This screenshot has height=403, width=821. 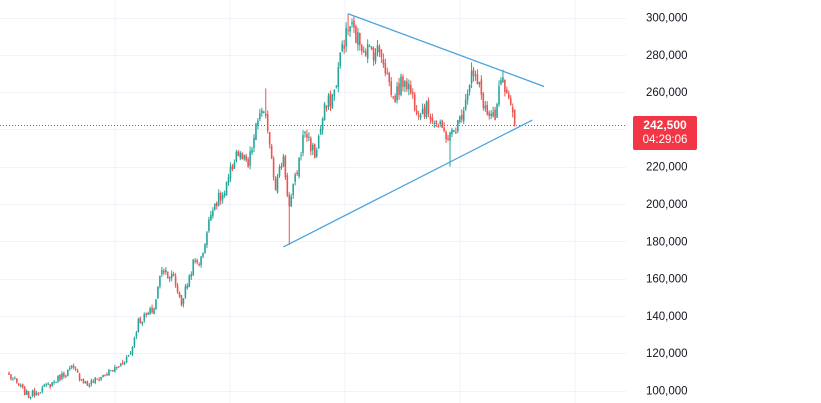 What do you see at coordinates (667, 93) in the screenshot?
I see `price-tick-label: 260,000` at bounding box center [667, 93].